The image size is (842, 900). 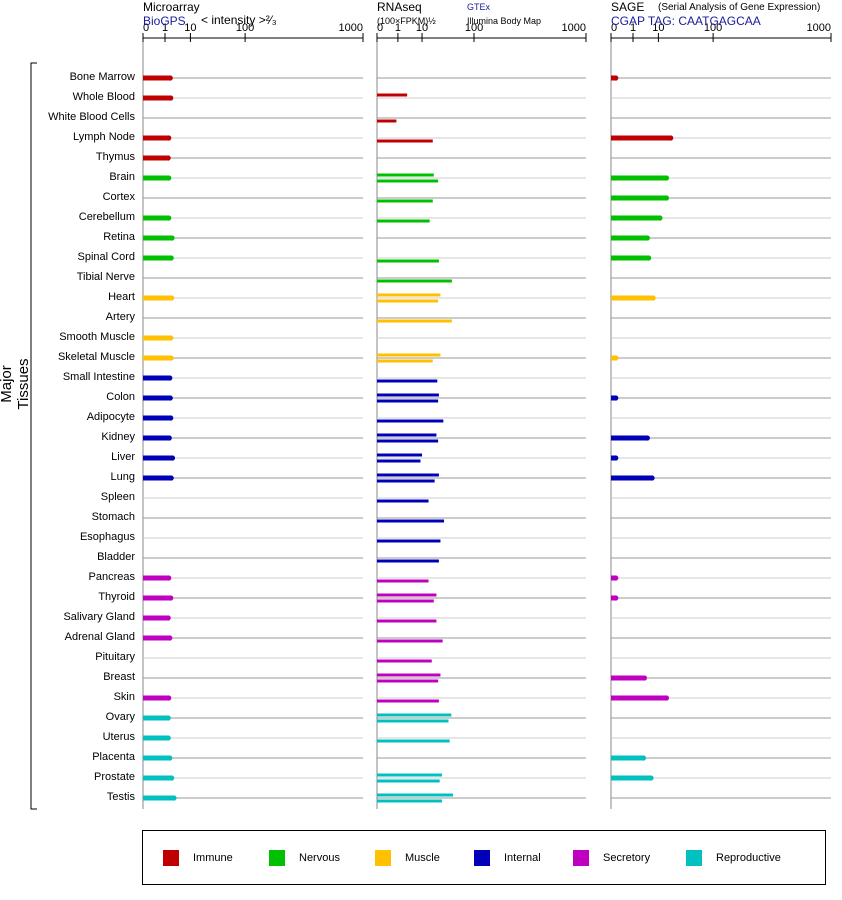 I want to click on sage-source: CGAP TAG: CAATGAGCAA, so click(x=686, y=21).